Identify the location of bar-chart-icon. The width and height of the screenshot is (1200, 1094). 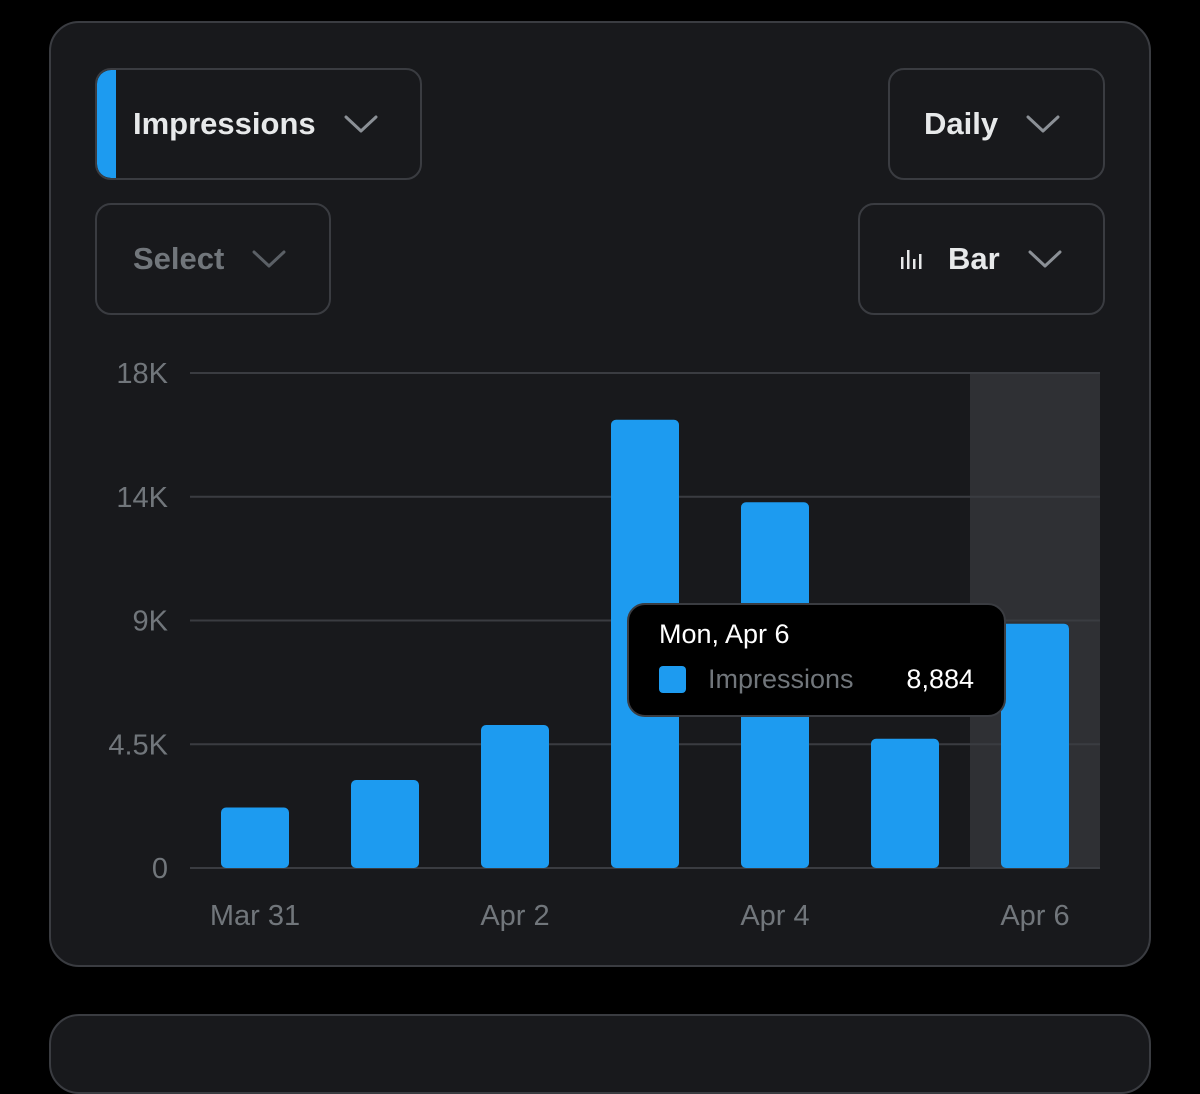
(912, 259).